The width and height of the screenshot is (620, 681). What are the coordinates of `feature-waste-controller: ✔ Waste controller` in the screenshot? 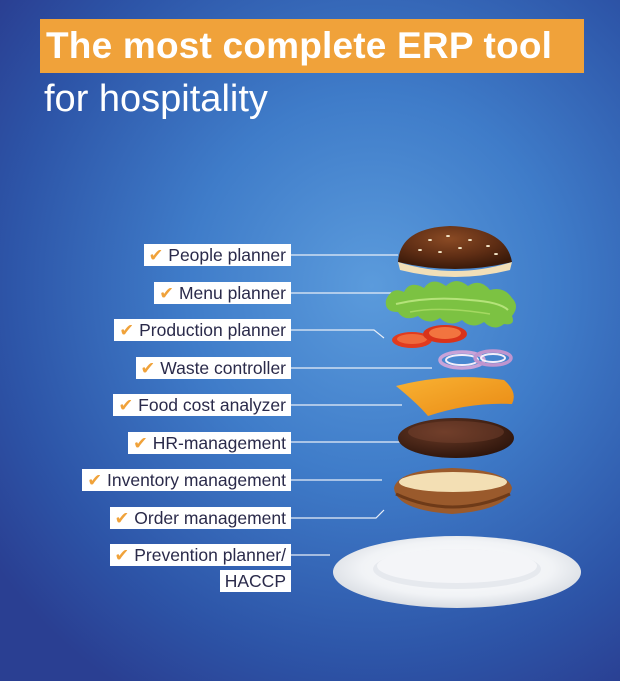 It's located at (213, 368).